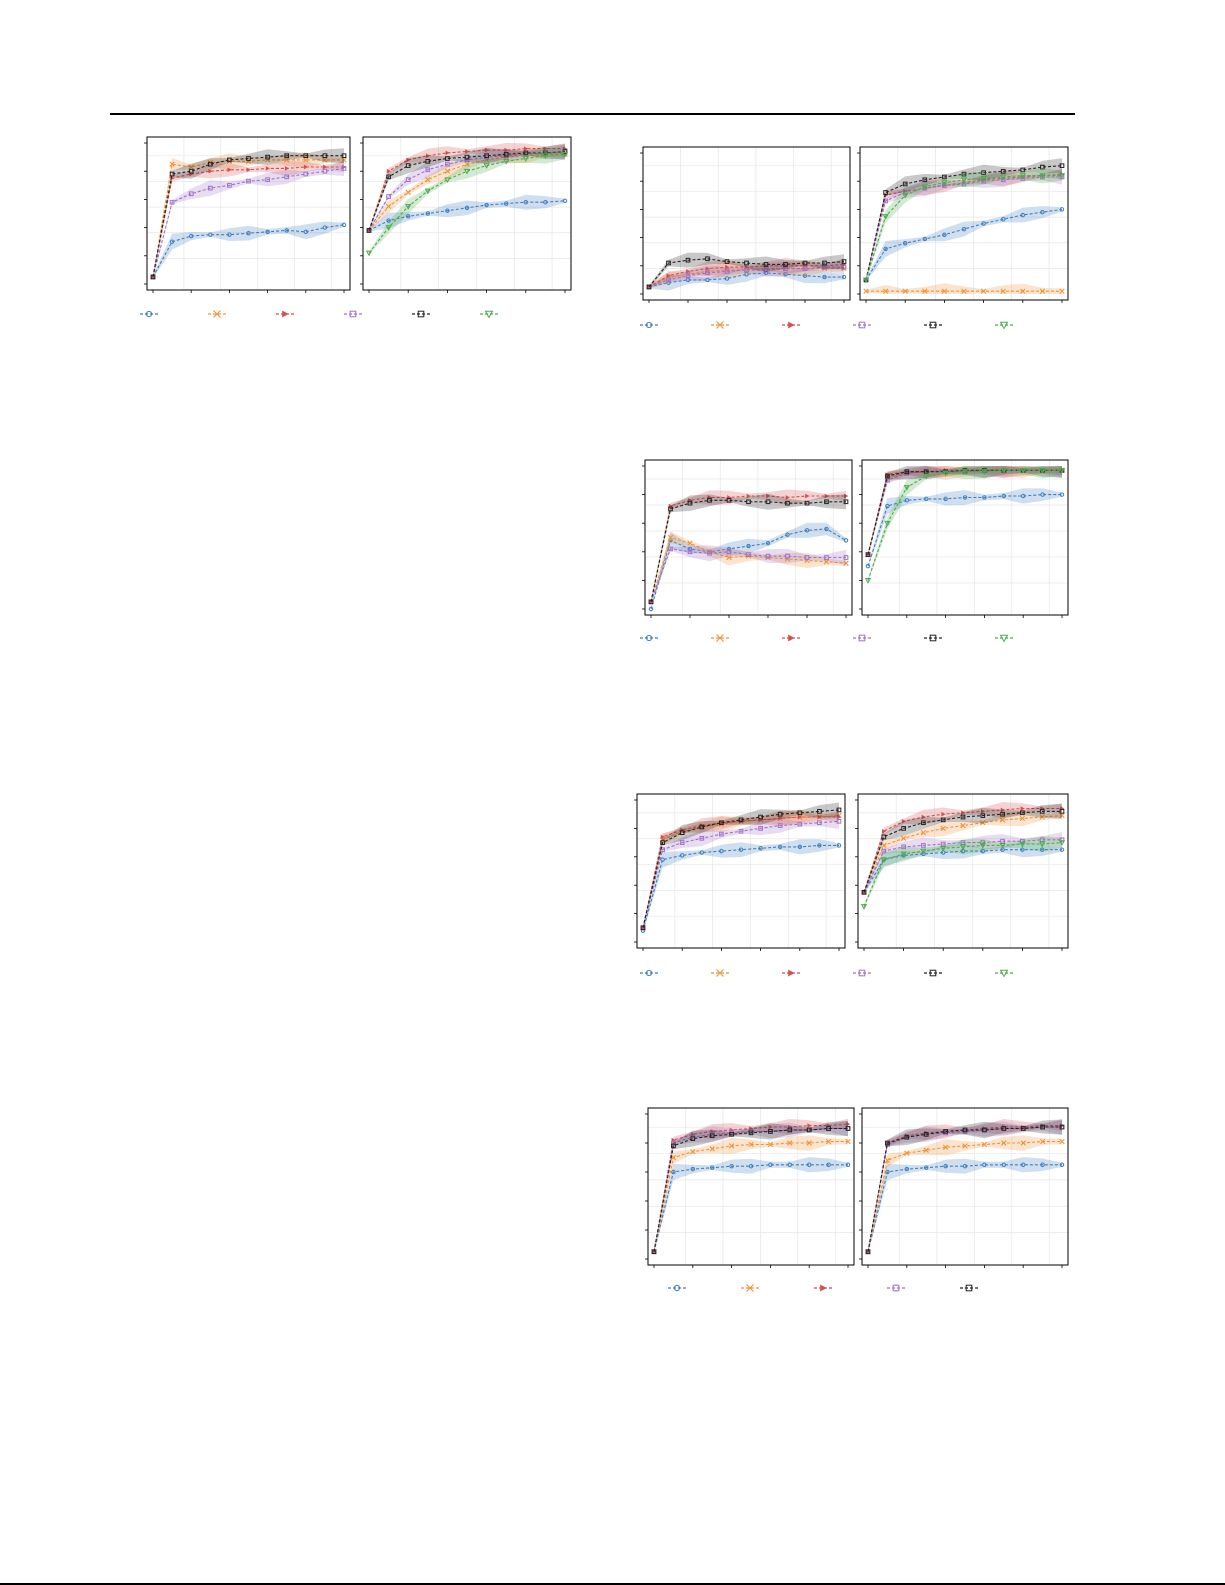 This screenshot has height=1585, width=1225. I want to click on chart-c-left, so click(747, 538).